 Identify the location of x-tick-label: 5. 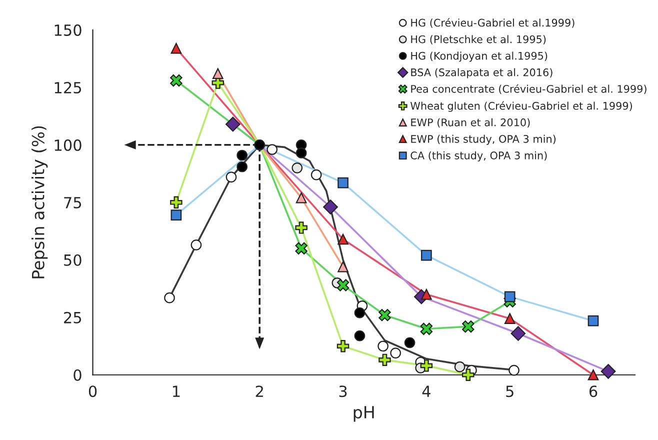
(510, 392).